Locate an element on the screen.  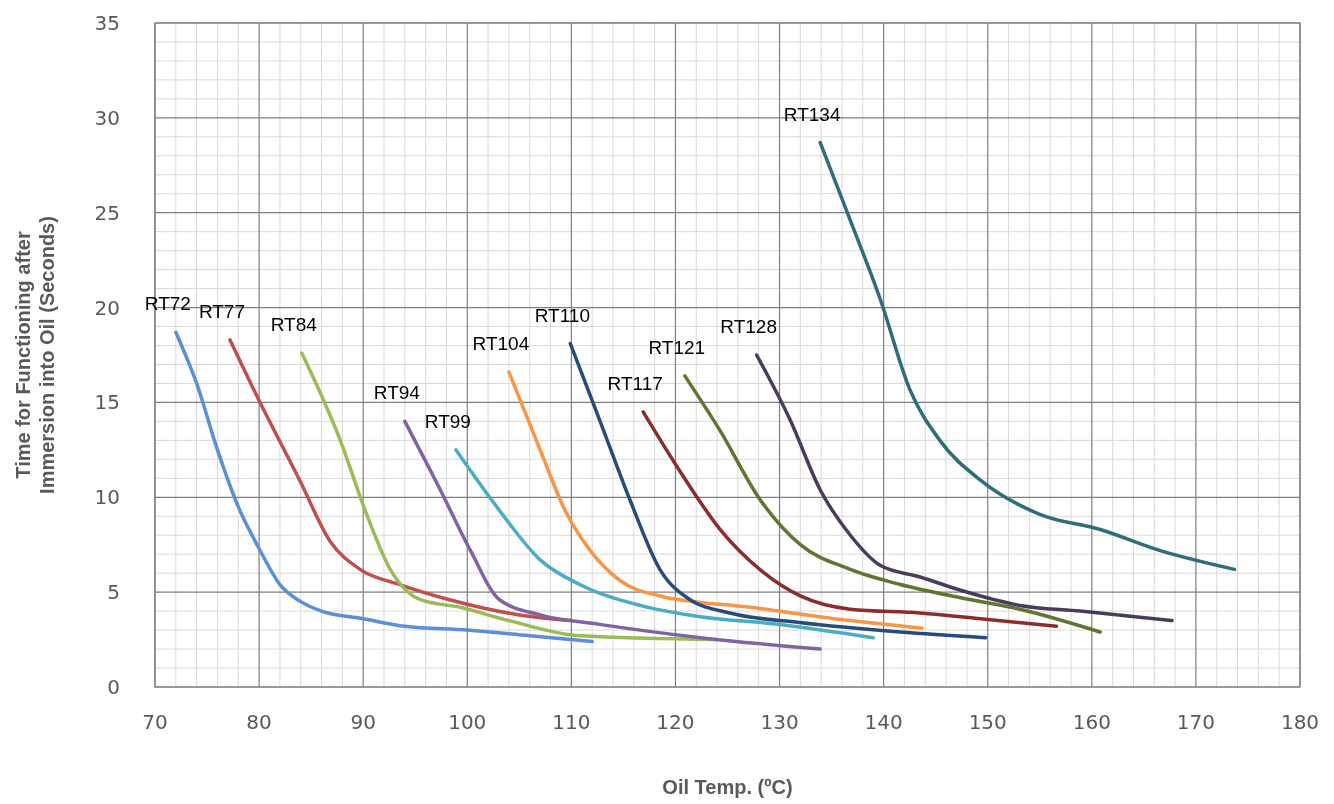
y-tick-label: 0 is located at coordinates (113, 687).